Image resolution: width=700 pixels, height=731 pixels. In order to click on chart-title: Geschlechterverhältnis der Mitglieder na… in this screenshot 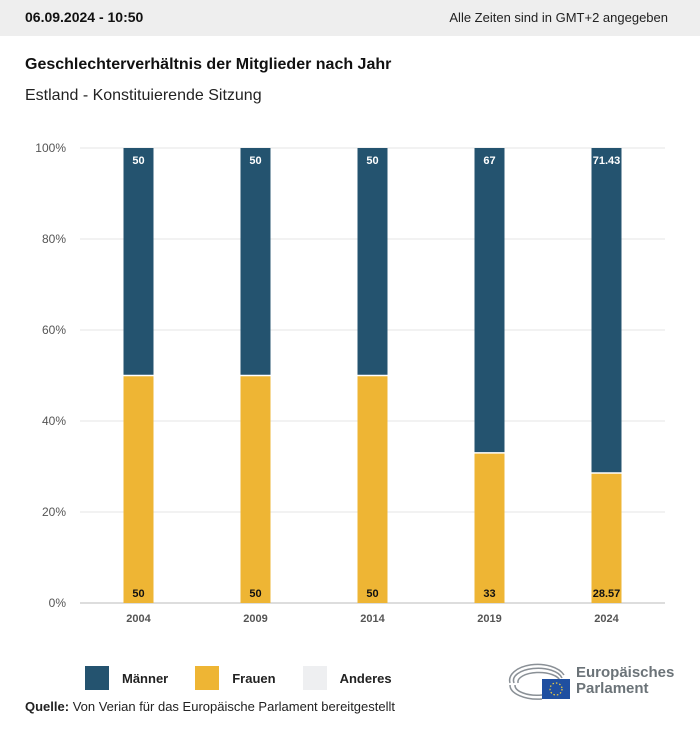, I will do `click(208, 64)`.